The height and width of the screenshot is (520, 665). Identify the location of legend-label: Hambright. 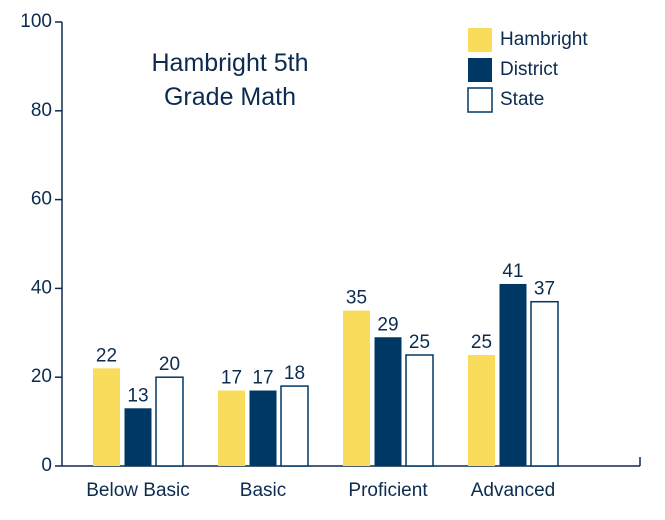
(544, 39).